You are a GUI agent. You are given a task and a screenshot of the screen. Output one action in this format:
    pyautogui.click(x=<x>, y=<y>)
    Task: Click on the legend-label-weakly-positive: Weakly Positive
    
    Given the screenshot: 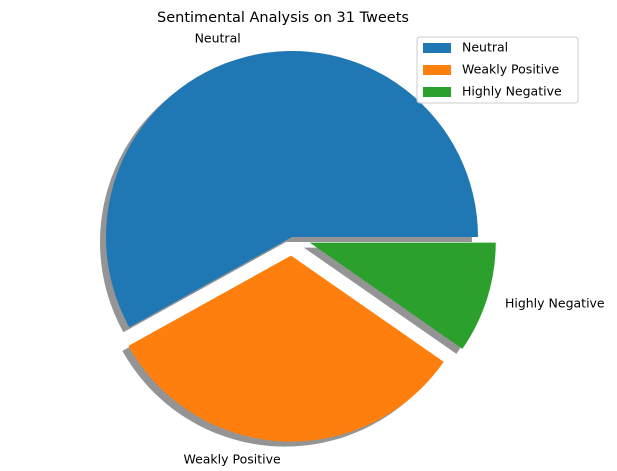 What is the action you would take?
    pyautogui.click(x=511, y=69)
    